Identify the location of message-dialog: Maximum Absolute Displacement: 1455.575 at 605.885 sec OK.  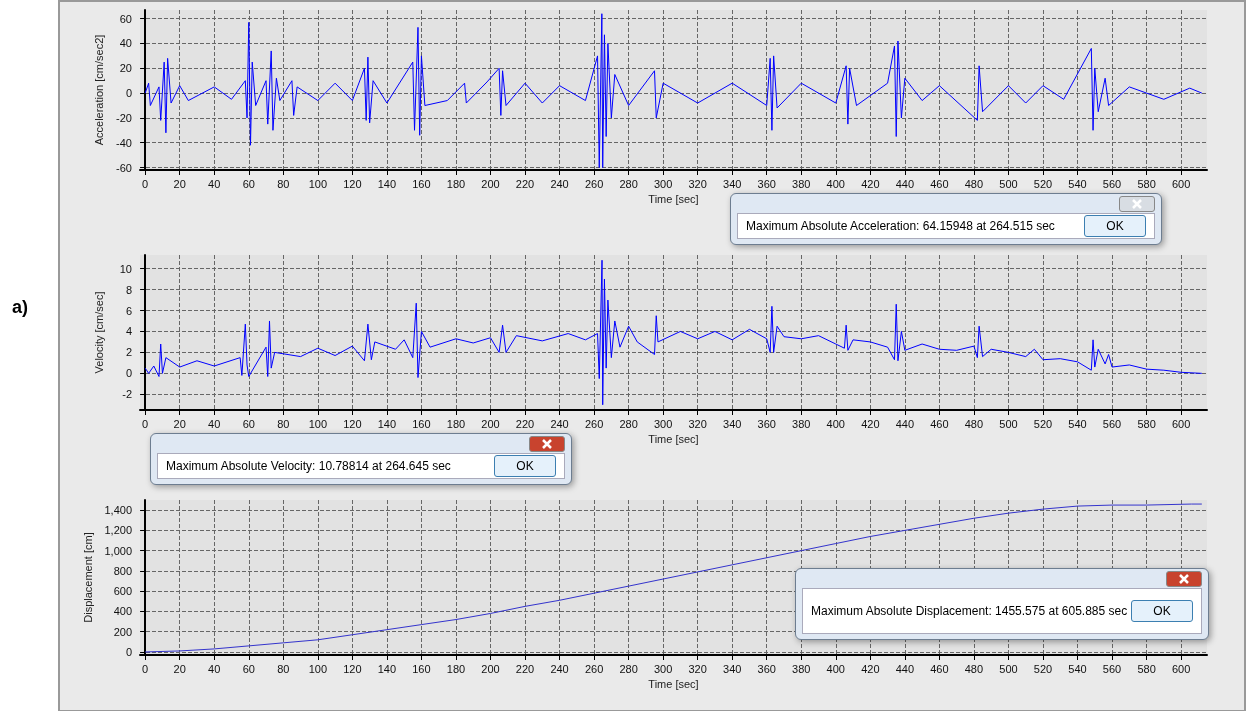
(1002, 604).